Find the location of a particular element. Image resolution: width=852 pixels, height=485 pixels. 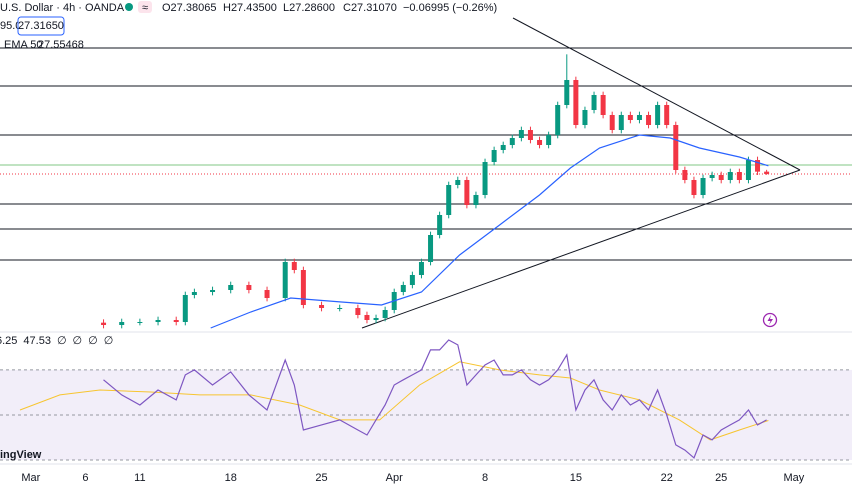

low-label: L27.28600 is located at coordinates (309, 8).